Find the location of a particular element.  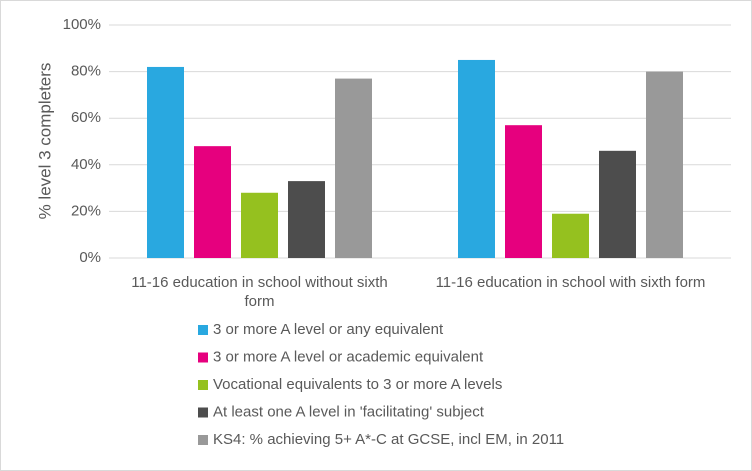

y-tick-label: 60% is located at coordinates (86, 117).